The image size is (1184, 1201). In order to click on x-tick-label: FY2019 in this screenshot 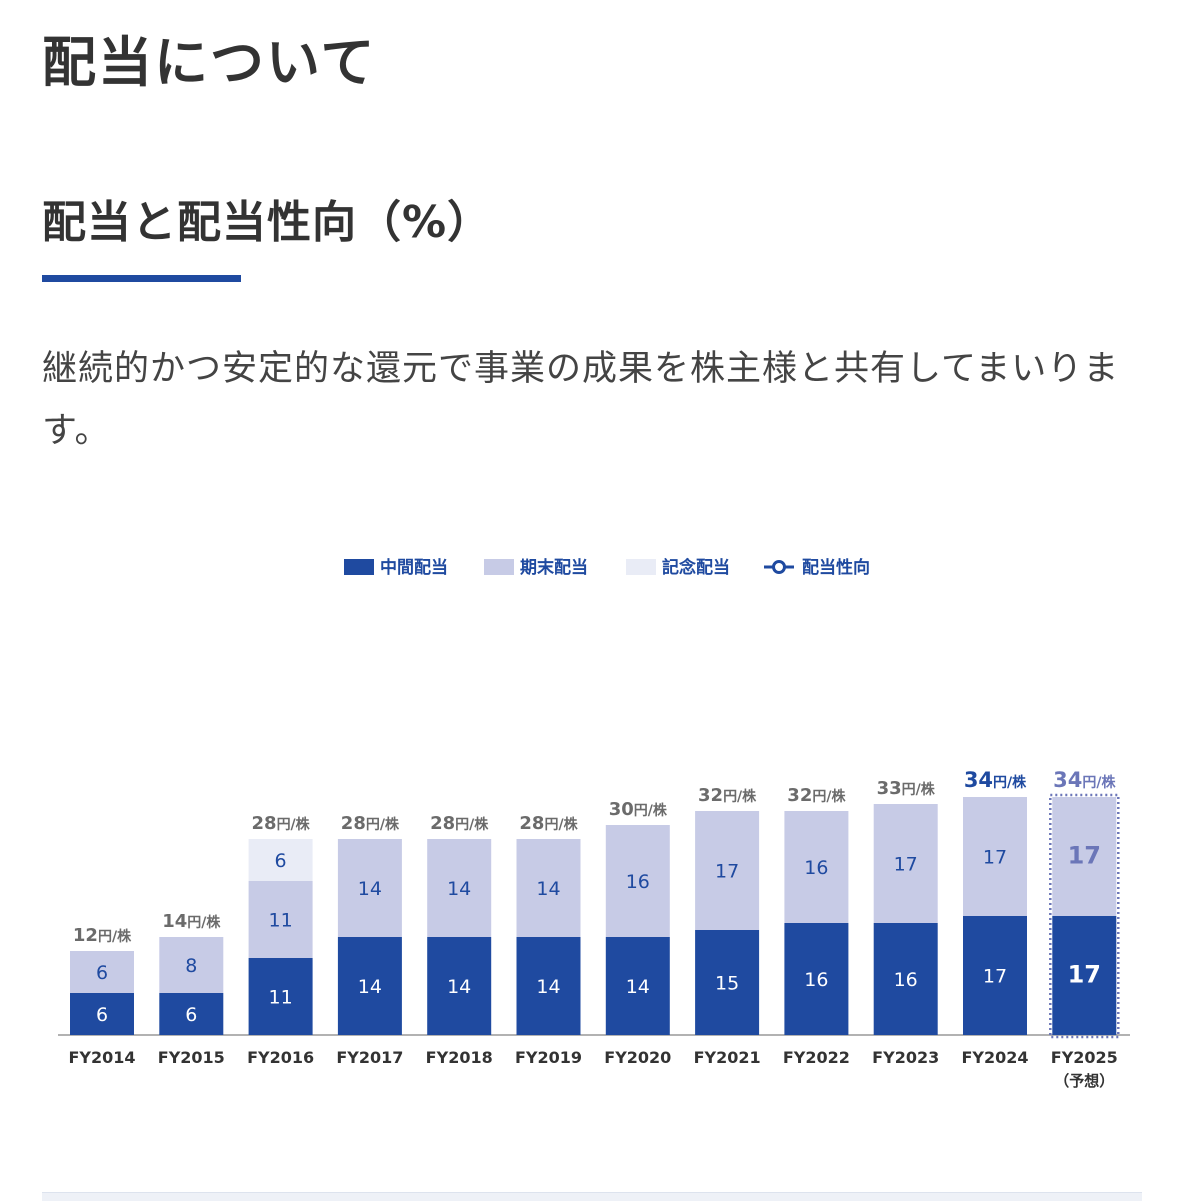, I will do `click(548, 1057)`.